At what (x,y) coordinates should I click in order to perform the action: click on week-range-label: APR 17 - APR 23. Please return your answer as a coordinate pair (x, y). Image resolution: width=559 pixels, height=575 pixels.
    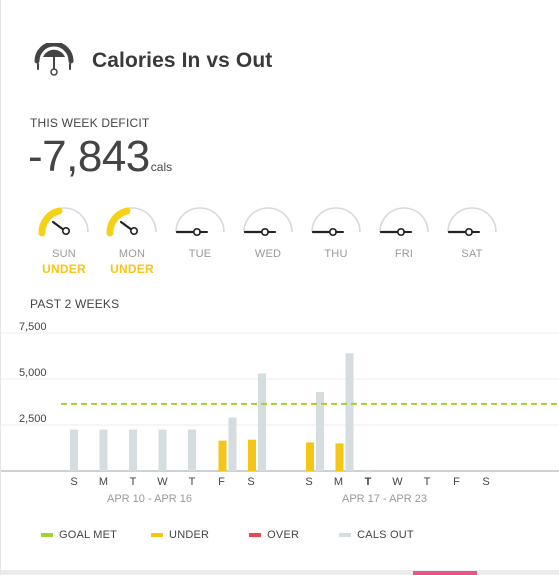
    Looking at the image, I should click on (384, 499).